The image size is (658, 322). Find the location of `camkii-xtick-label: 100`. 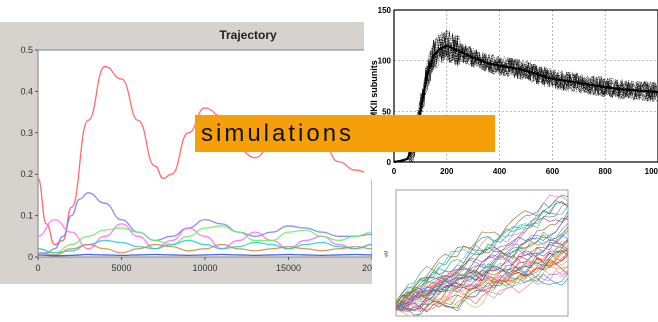

camkii-xtick-label: 100 is located at coordinates (651, 171).